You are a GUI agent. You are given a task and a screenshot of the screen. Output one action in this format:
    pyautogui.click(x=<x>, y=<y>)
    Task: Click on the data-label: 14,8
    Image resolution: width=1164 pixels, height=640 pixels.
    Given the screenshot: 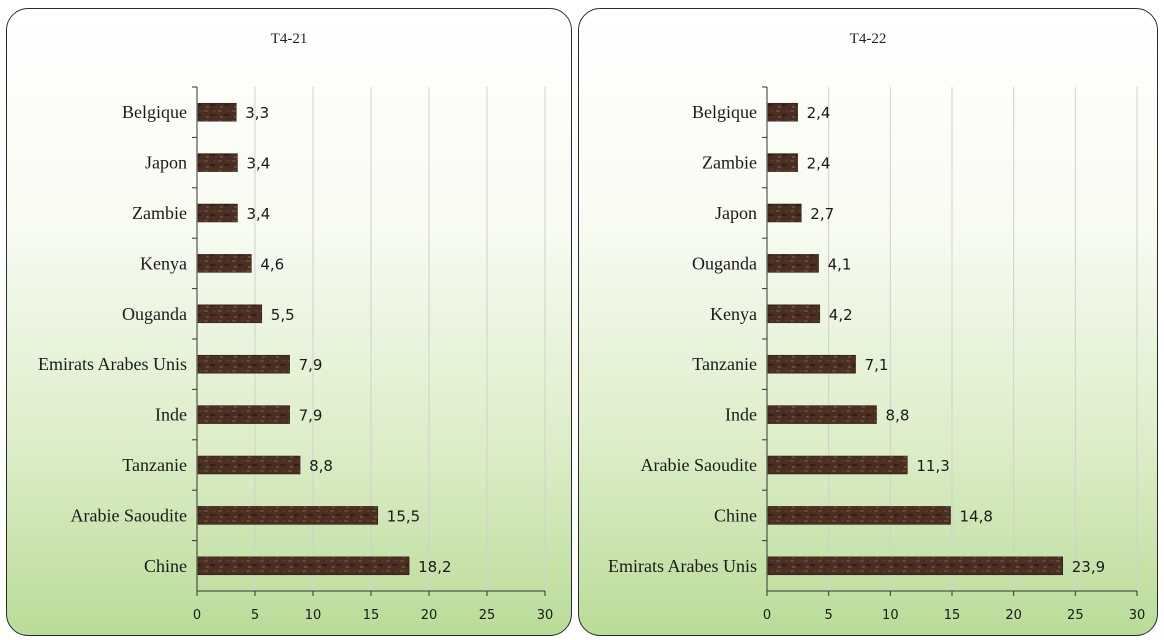 What is the action you would take?
    pyautogui.click(x=976, y=516)
    